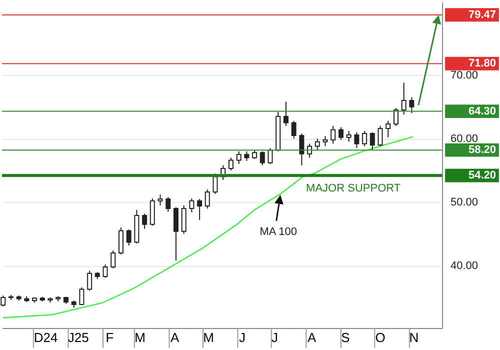  Describe the element at coordinates (110, 337) in the screenshot. I see `x-tick-label: F` at that location.